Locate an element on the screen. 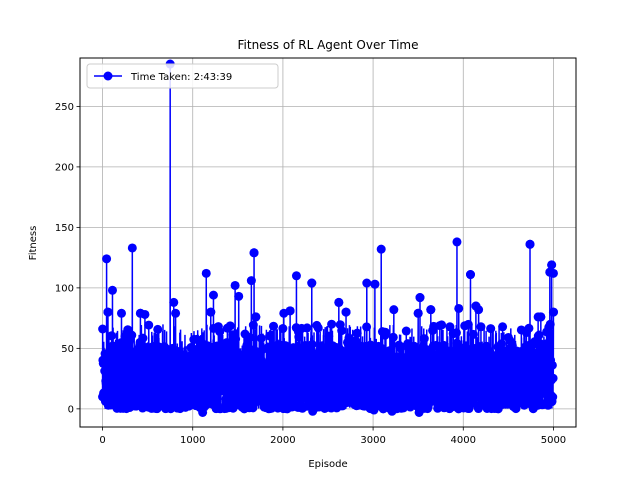 Image resolution: width=640 pixels, height=480 pixels. x-axis-label: Episode is located at coordinates (327, 464).